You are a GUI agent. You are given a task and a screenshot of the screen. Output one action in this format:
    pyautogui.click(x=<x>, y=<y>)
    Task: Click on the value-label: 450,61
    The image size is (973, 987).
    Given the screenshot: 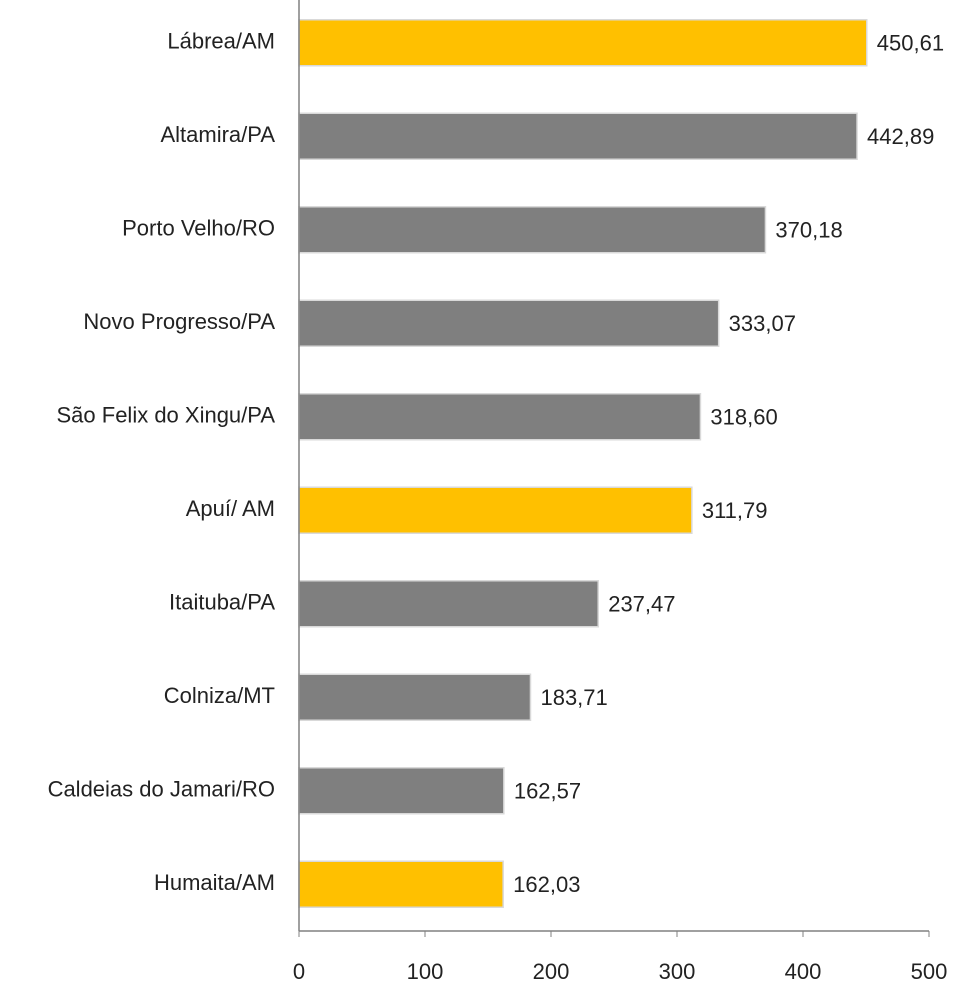 What is the action you would take?
    pyautogui.click(x=910, y=43)
    